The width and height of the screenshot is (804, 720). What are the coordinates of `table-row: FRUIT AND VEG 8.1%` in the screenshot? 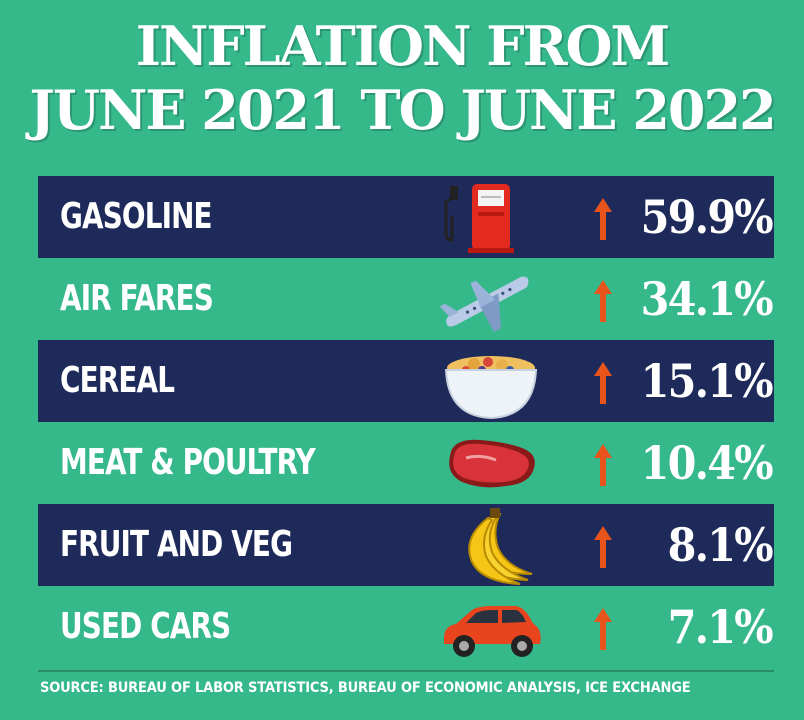 It's located at (406, 545).